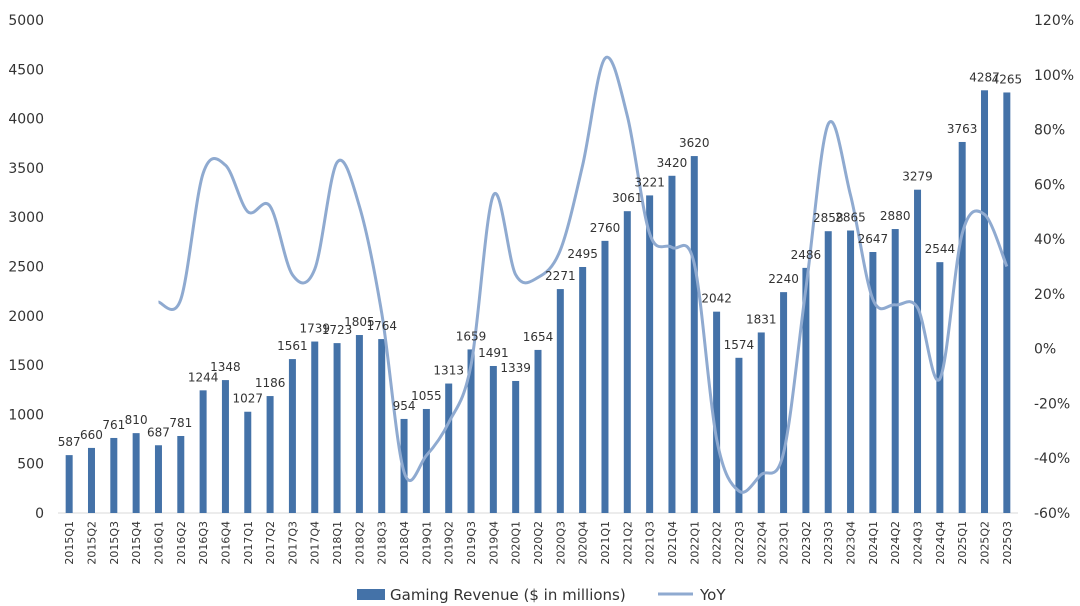 The height and width of the screenshot is (606, 1080). Describe the element at coordinates (1052, 404) in the screenshot. I see `right-tick-label: -20%` at that location.